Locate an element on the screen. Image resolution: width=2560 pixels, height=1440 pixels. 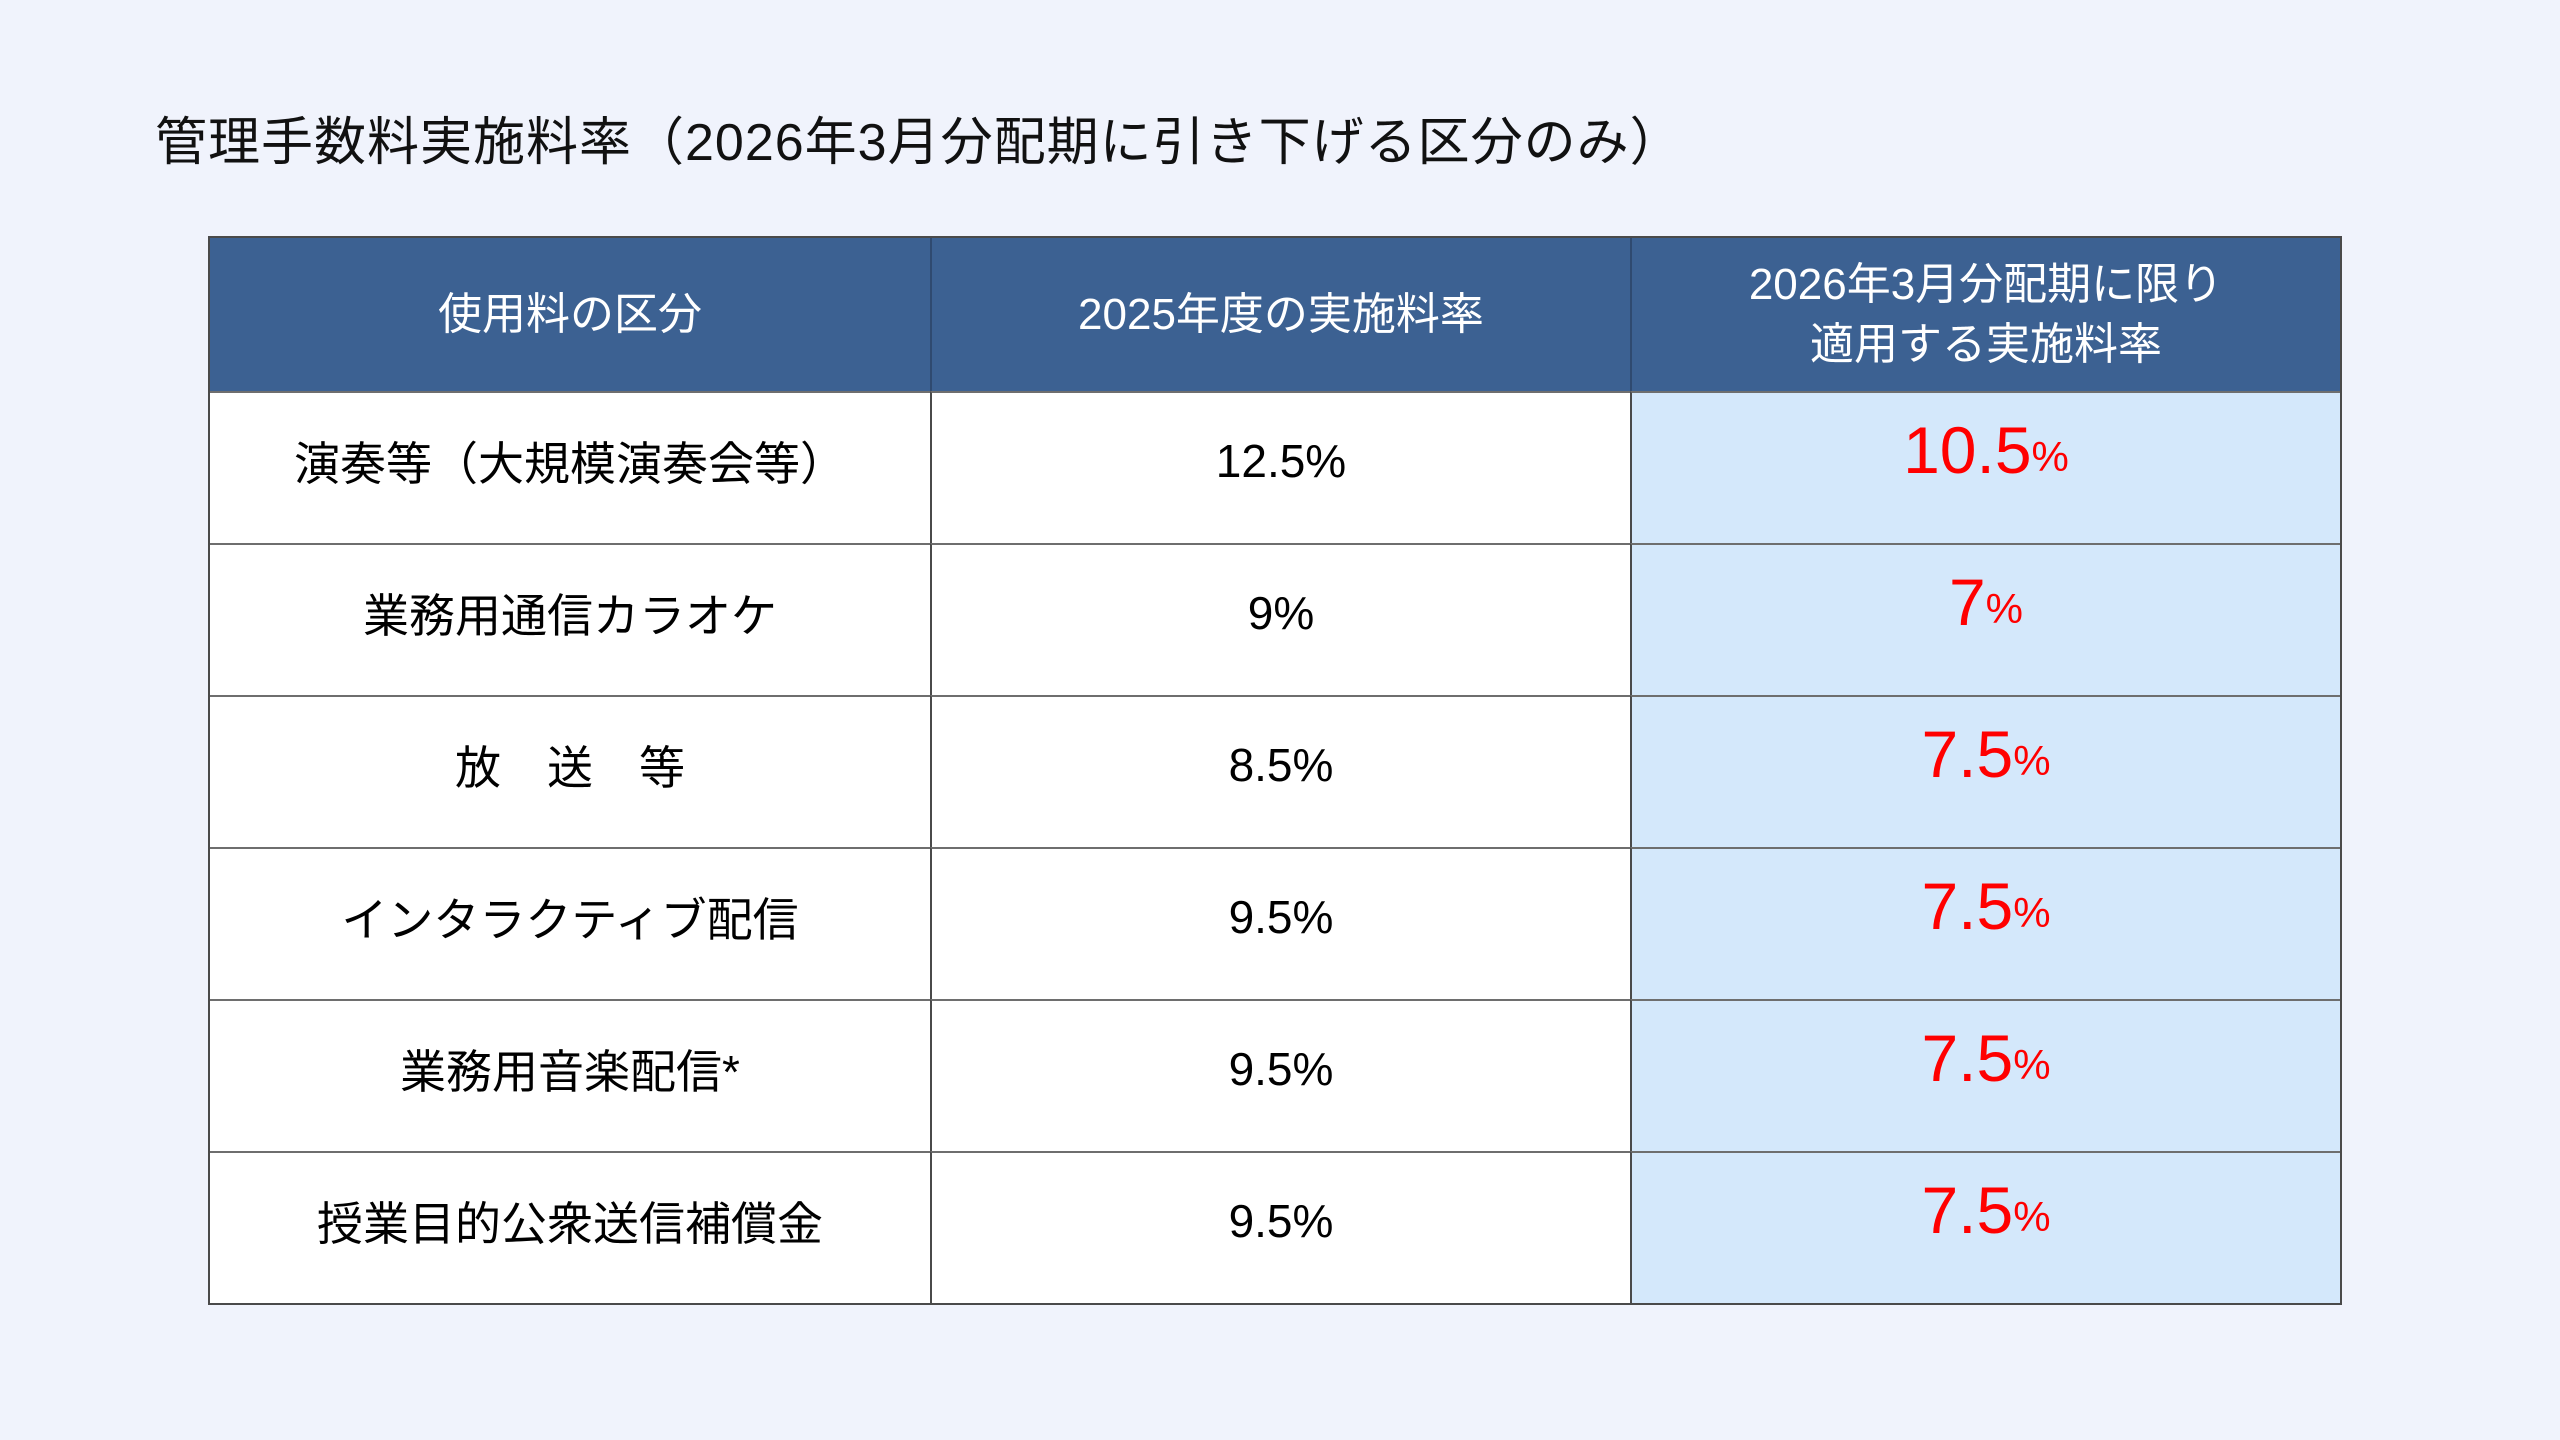
category-cell: 業務用通信カラオケ is located at coordinates (570, 619).